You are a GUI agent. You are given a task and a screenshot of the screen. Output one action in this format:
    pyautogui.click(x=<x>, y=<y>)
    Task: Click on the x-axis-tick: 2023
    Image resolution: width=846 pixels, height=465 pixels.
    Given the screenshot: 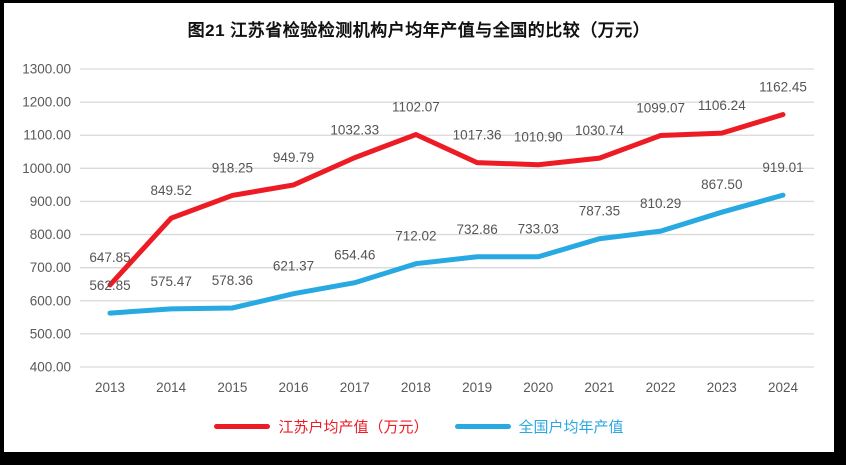 What is the action you would take?
    pyautogui.click(x=722, y=387)
    